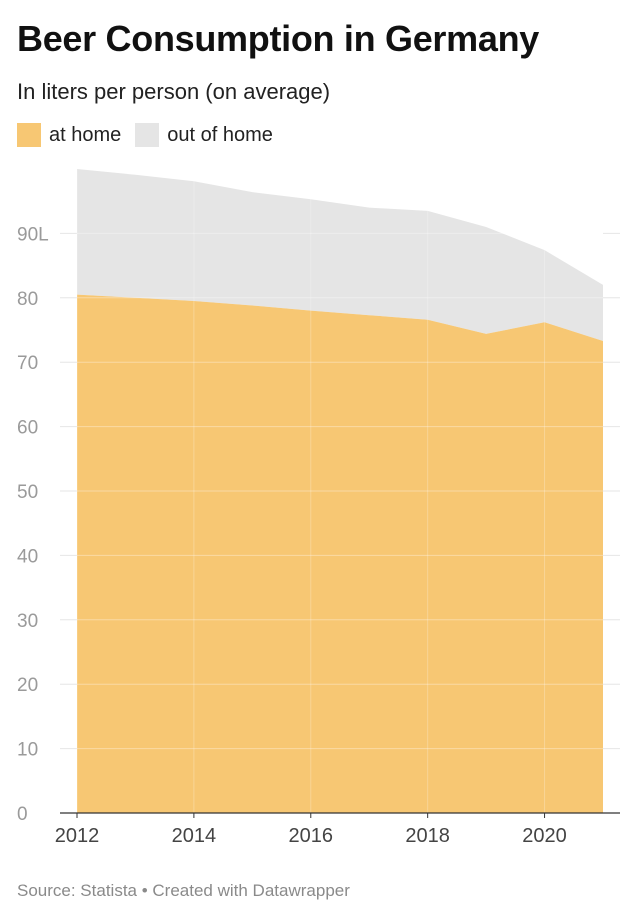 Image resolution: width=640 pixels, height=921 pixels. What do you see at coordinates (147, 135) in the screenshot?
I see `legend-swatch-out-of-home` at bounding box center [147, 135].